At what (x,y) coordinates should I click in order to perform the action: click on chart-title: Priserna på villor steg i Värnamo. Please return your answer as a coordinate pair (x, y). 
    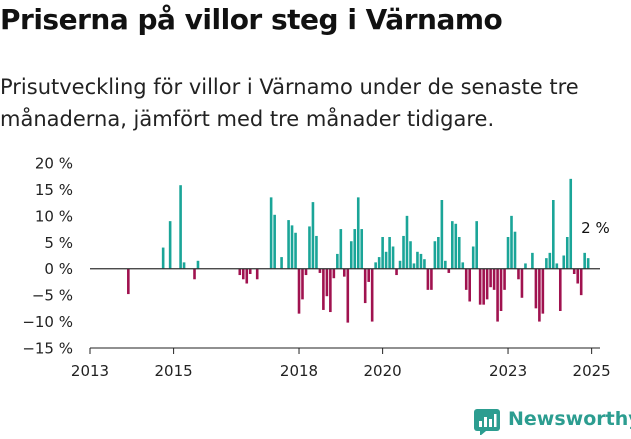
    Looking at the image, I should click on (251, 19).